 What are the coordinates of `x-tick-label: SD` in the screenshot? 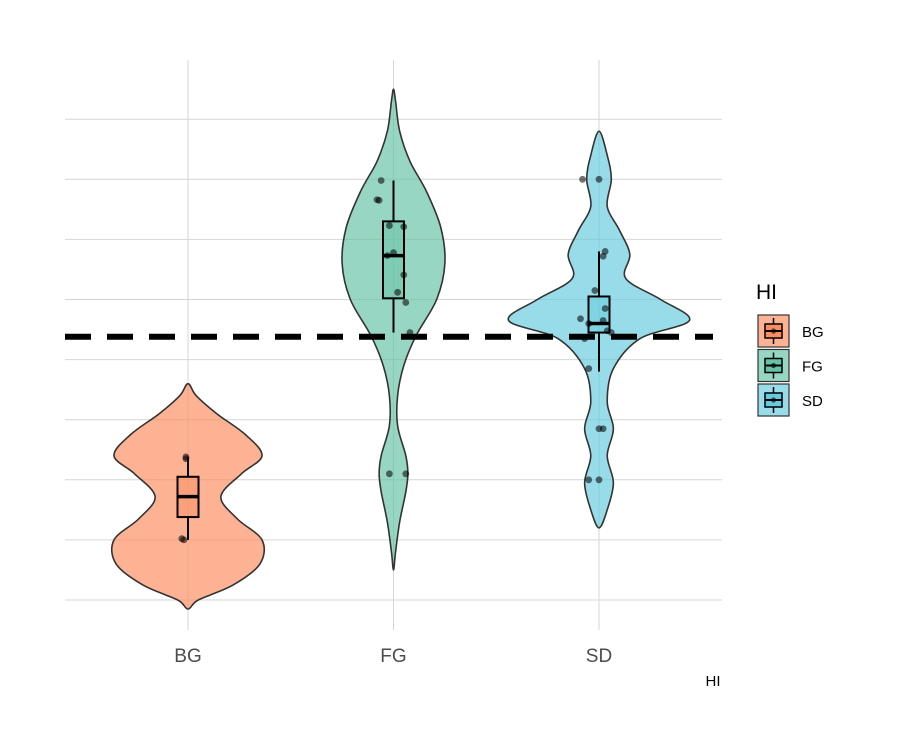 It's located at (599, 656).